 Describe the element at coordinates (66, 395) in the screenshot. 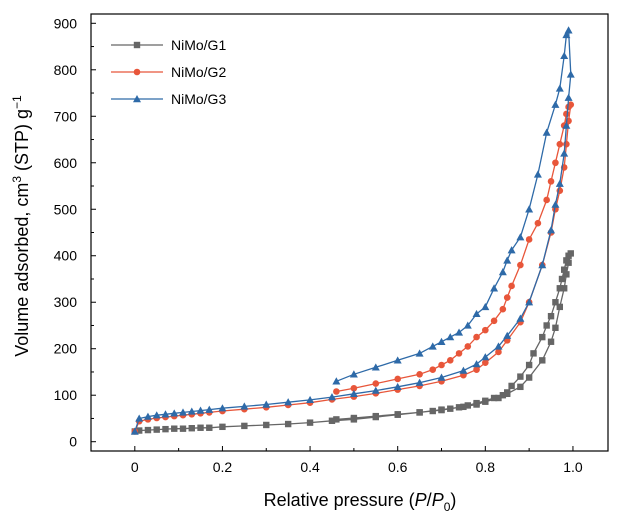

I see `y-tick-label: 100` at that location.